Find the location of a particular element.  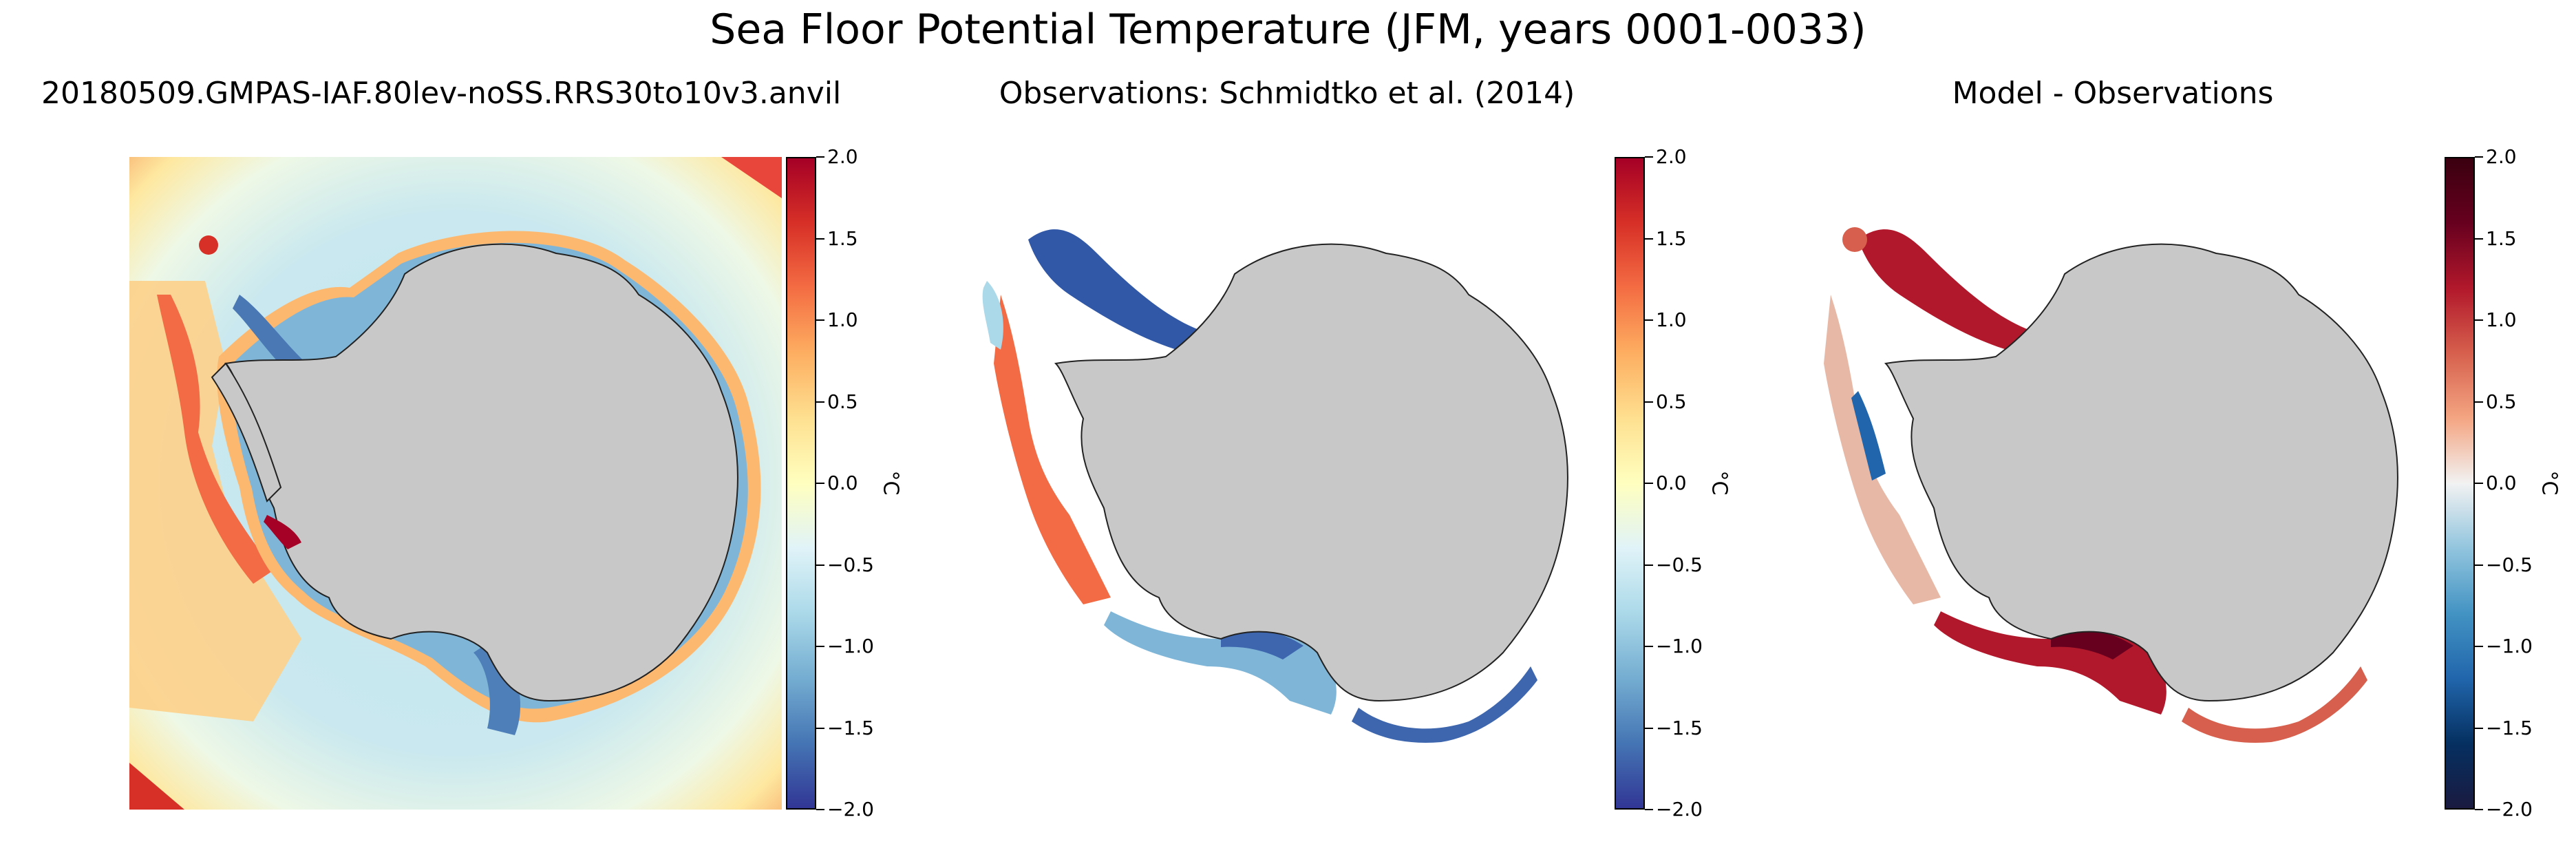

colorbar-2-tick-label: −1.0 is located at coordinates (1679, 646).